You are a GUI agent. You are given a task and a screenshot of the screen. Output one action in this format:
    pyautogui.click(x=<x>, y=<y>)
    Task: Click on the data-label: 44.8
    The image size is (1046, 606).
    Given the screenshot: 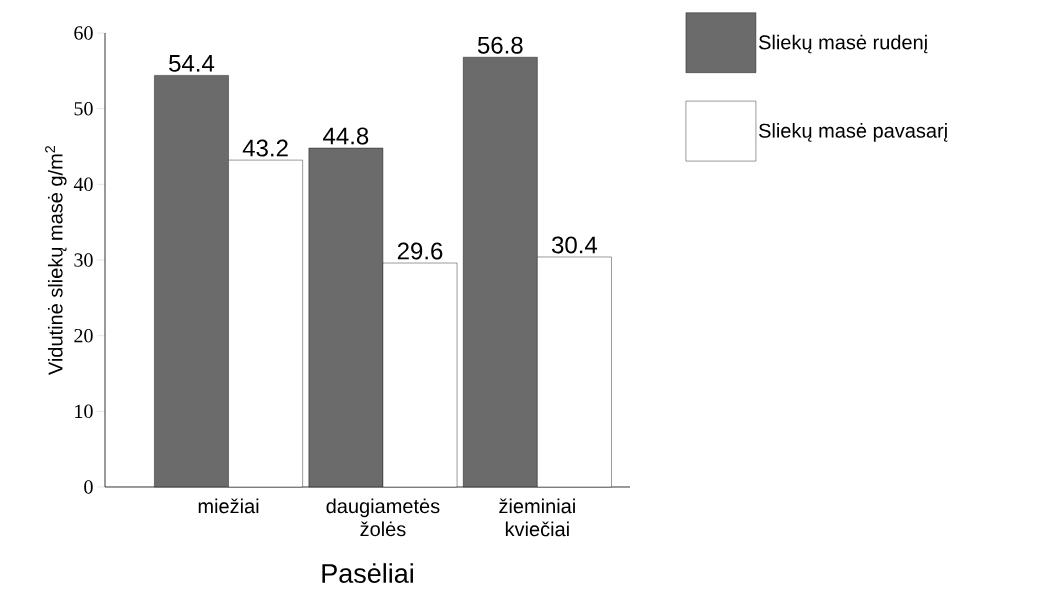 What is the action you would take?
    pyautogui.click(x=346, y=136)
    